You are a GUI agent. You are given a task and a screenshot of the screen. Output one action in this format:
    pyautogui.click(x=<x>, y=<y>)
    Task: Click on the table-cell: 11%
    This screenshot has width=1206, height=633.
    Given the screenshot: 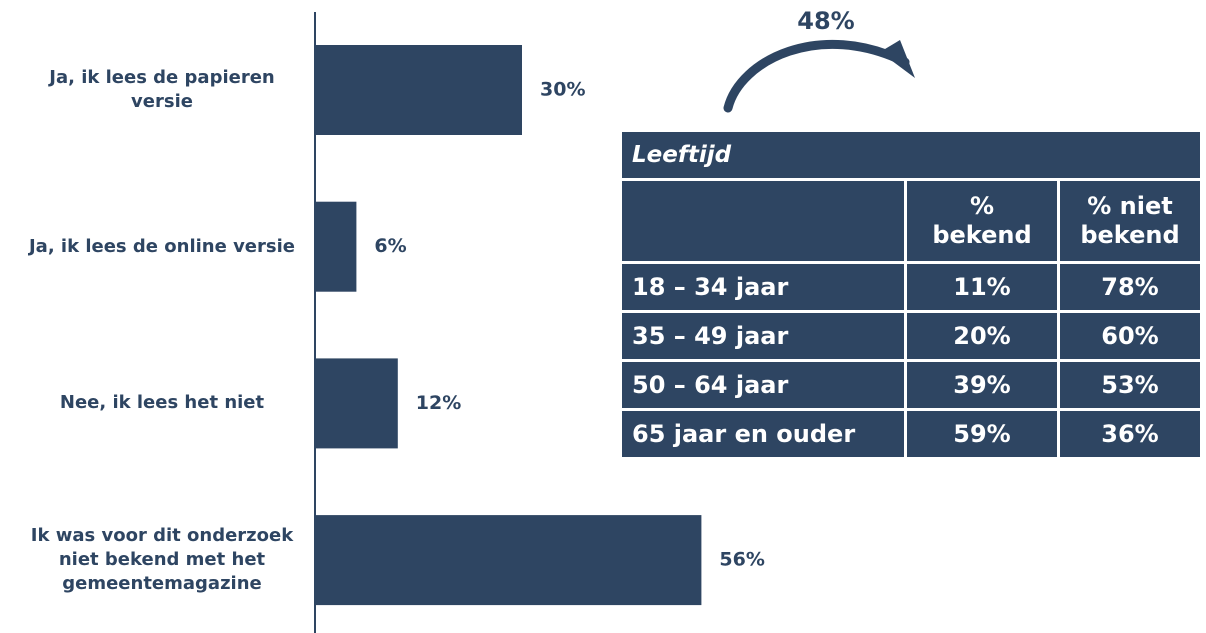 What is the action you would take?
    pyautogui.click(x=982, y=287)
    